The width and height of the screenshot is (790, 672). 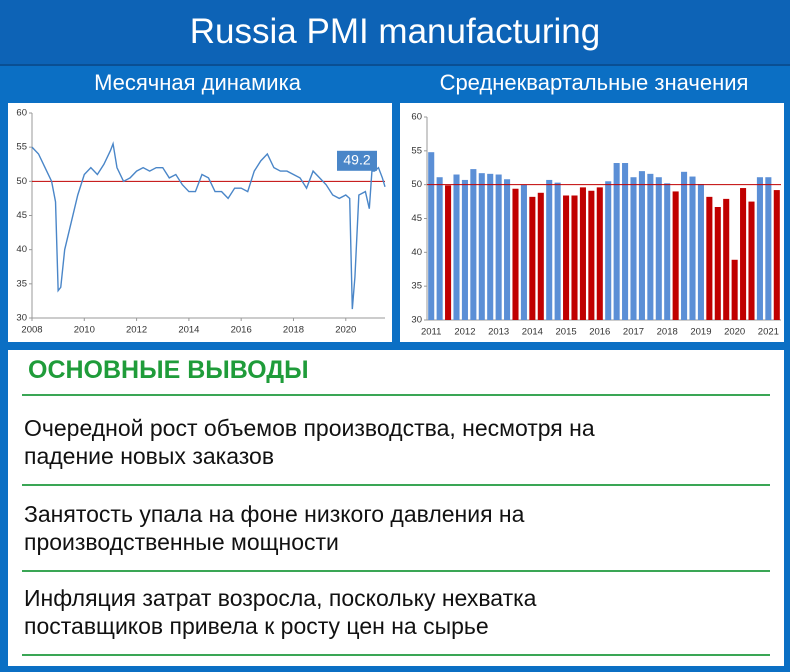 I want to click on line: производственные мощности, so click(x=181, y=542).